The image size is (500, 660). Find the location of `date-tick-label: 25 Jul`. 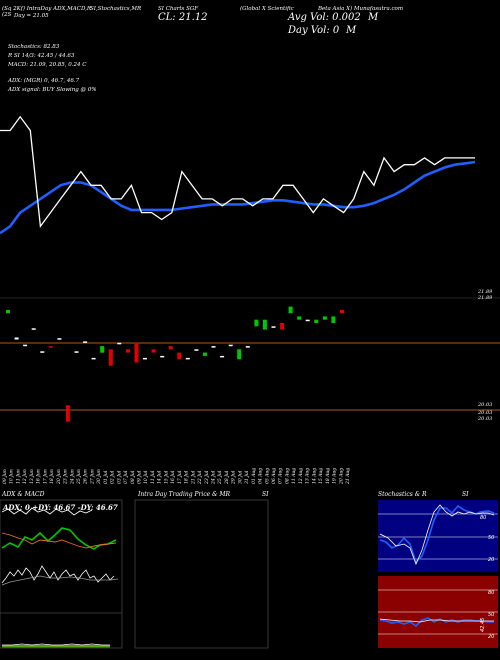

date-tick-label: 25 Jul is located at coordinates (220, 477).